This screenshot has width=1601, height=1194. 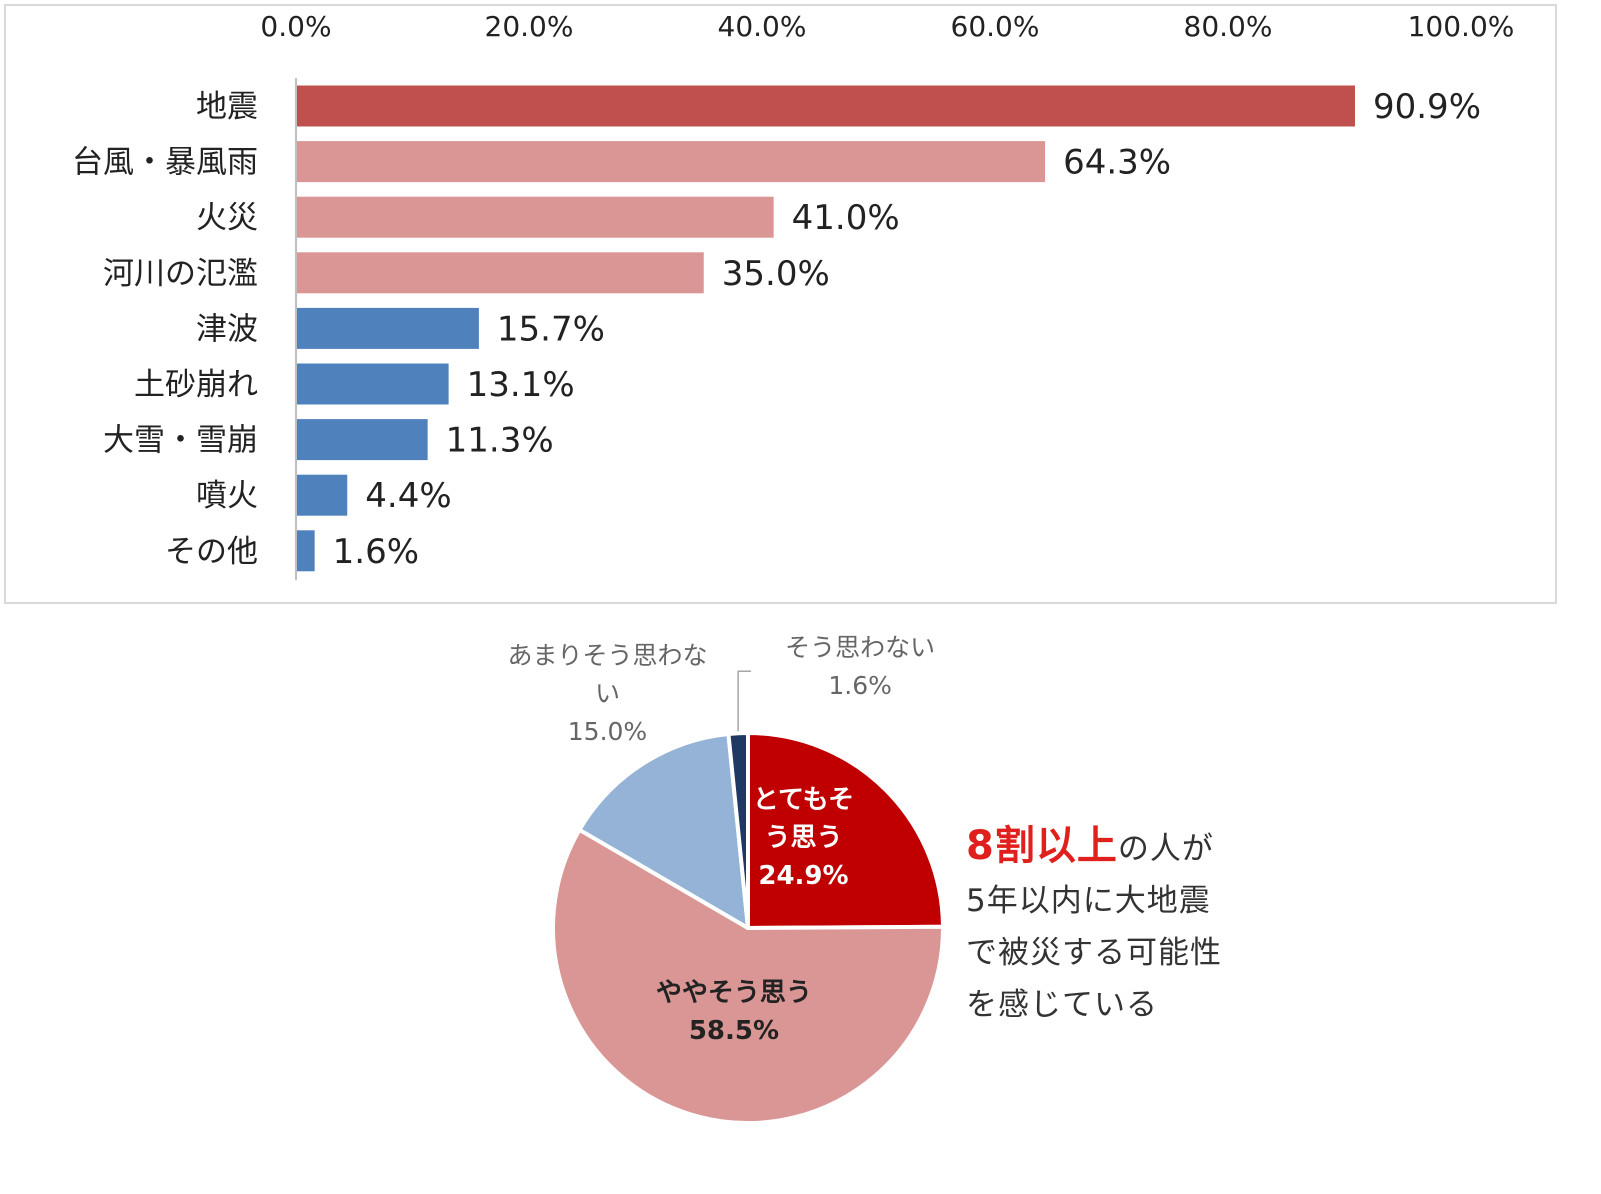 What do you see at coordinates (803, 838) in the screenshot?
I see `slice-label: う思う` at bounding box center [803, 838].